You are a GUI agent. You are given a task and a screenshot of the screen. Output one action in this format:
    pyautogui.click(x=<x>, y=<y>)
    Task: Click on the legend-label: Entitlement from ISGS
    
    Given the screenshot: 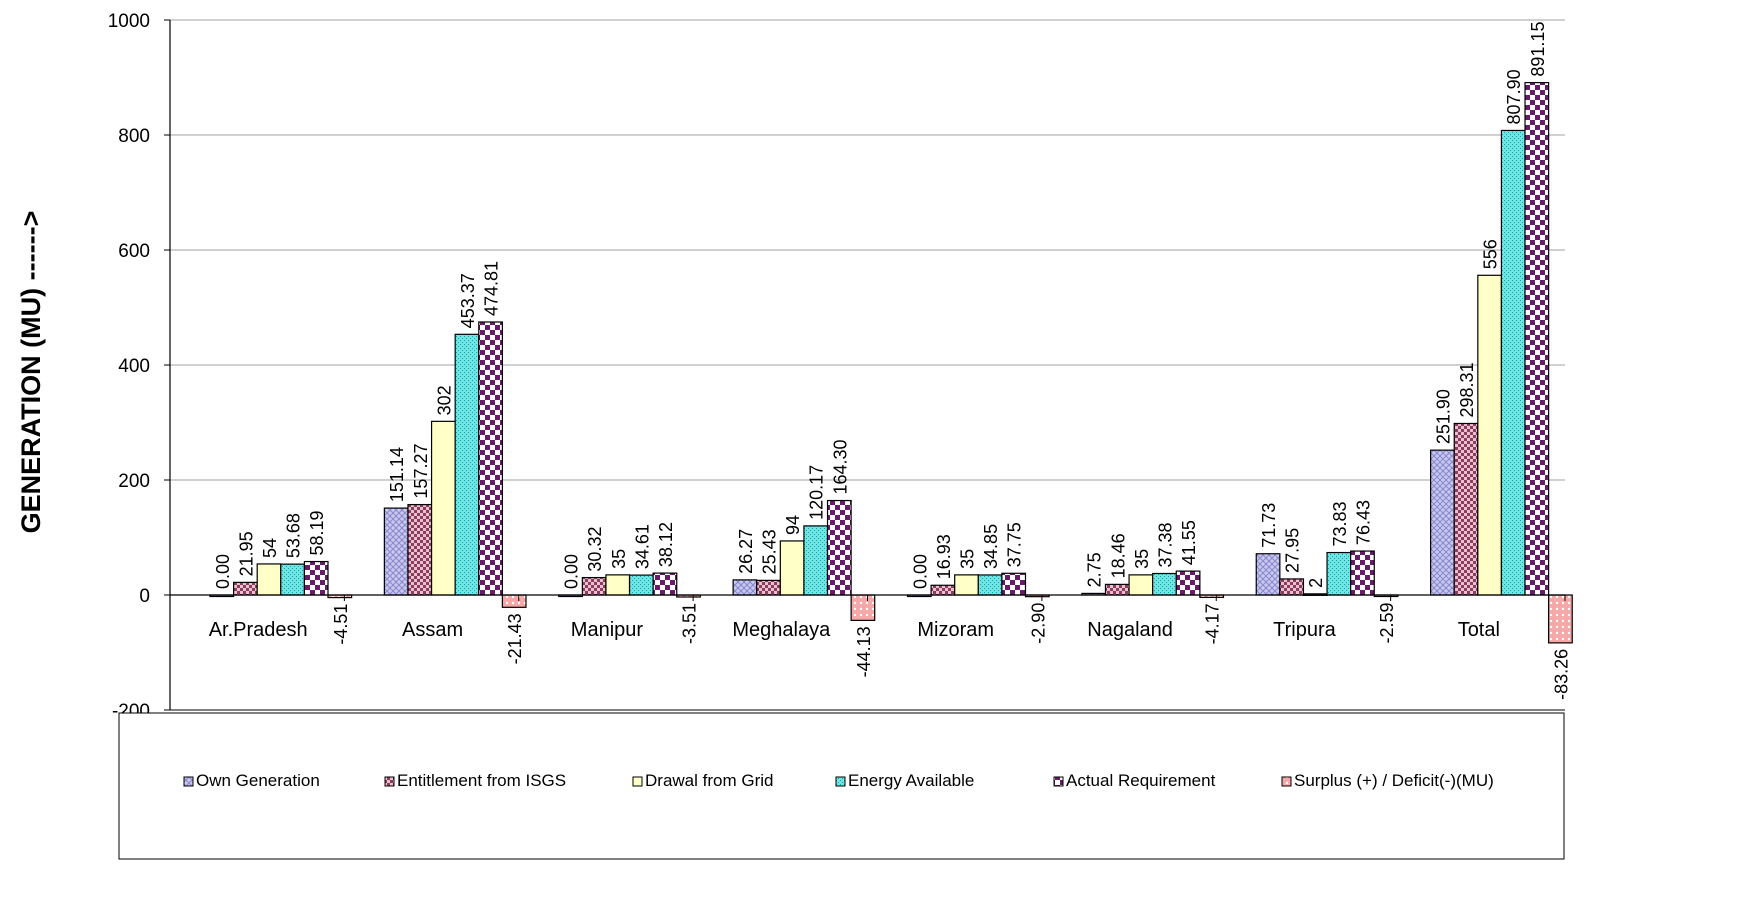 What is the action you would take?
    pyautogui.click(x=481, y=780)
    